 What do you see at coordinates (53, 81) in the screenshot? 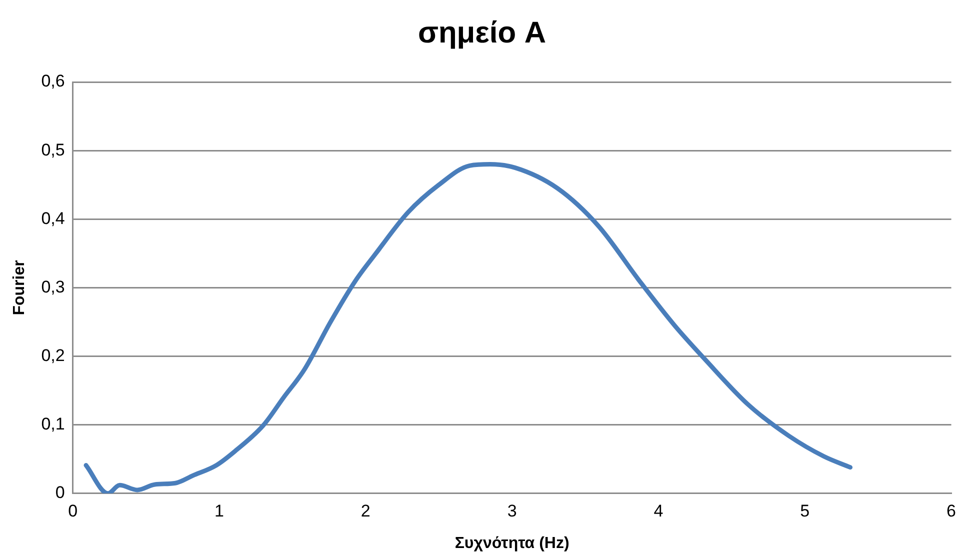
I see `y-tick-label: 0,6` at bounding box center [53, 81].